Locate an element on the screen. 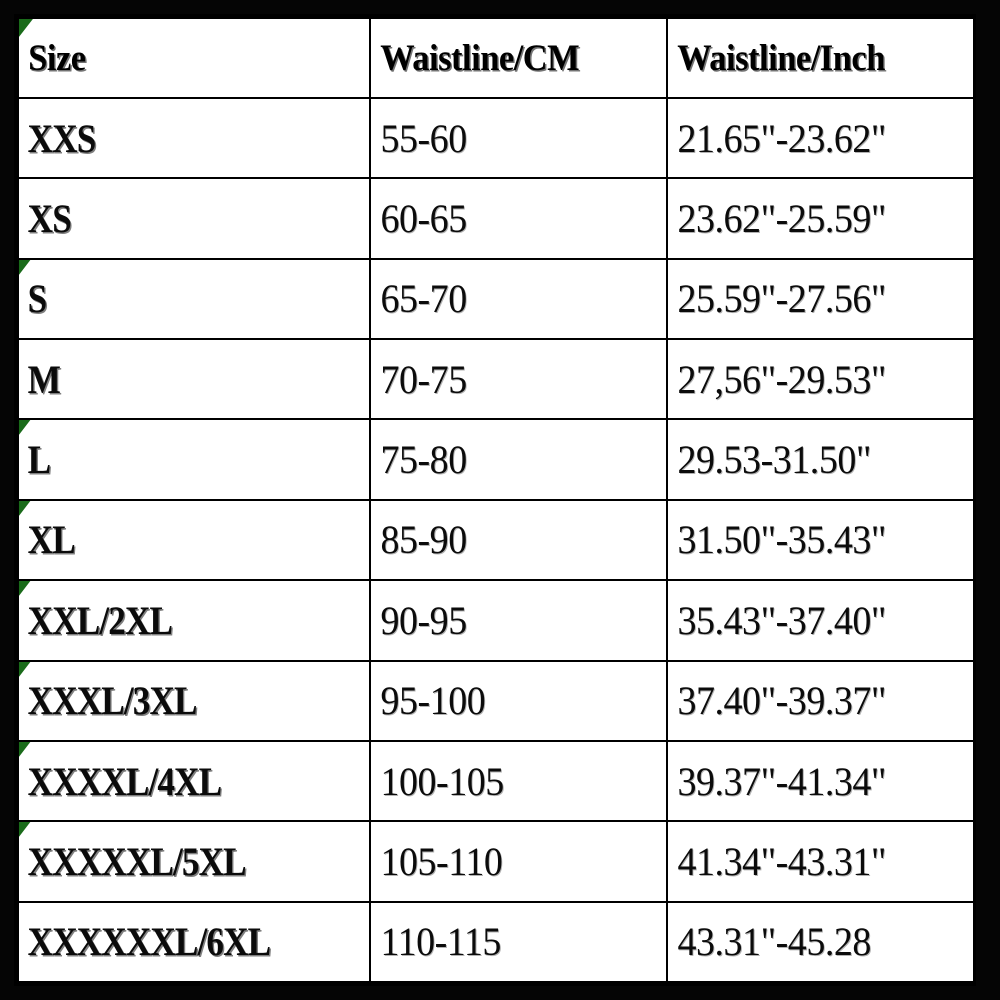  table-row: XXL/2XL 90-95 35.43"-37.40" is located at coordinates (495, 620).